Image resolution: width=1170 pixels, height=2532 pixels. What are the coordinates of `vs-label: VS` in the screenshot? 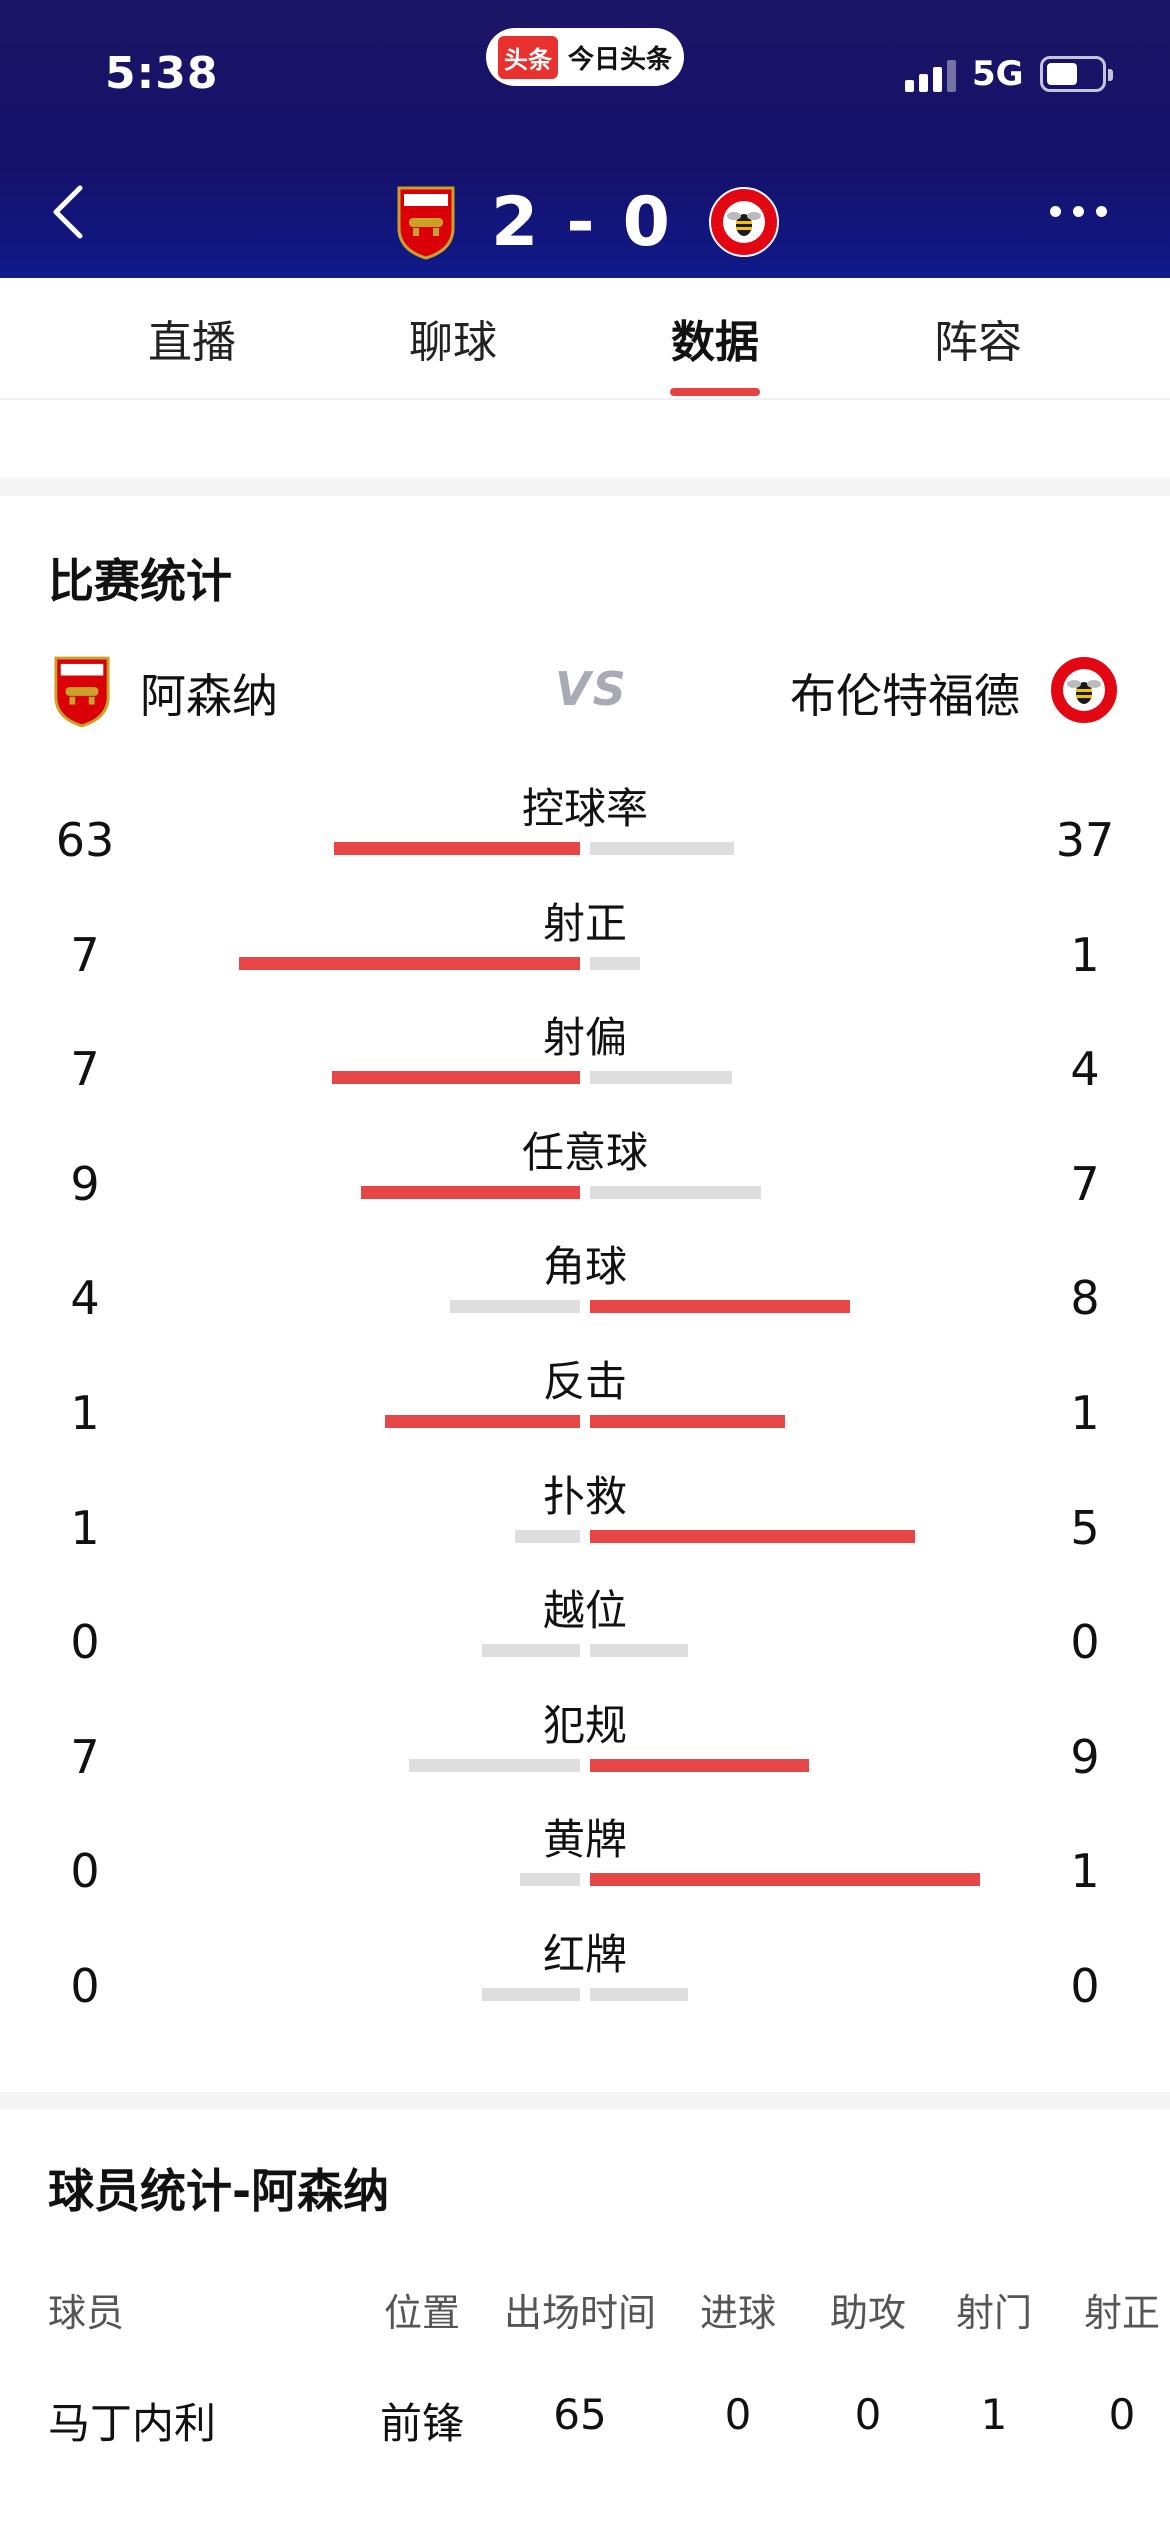 It's located at (591, 689).